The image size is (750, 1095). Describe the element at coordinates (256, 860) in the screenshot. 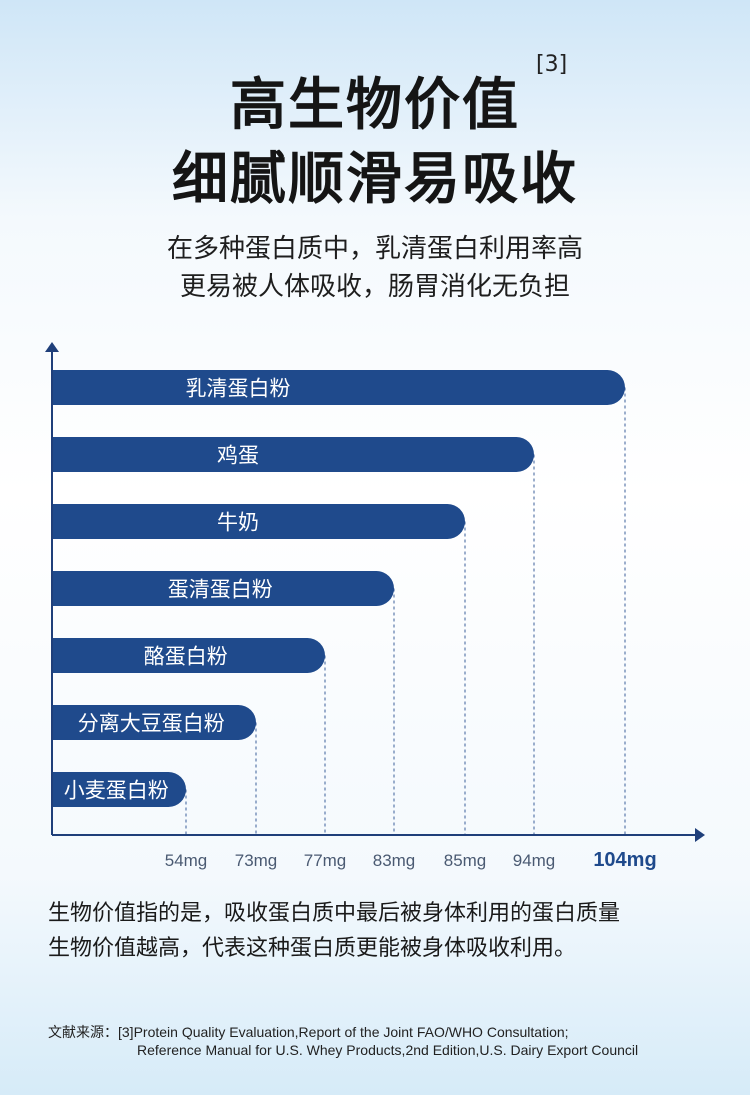

I see `tick-label: 73mg` at that location.